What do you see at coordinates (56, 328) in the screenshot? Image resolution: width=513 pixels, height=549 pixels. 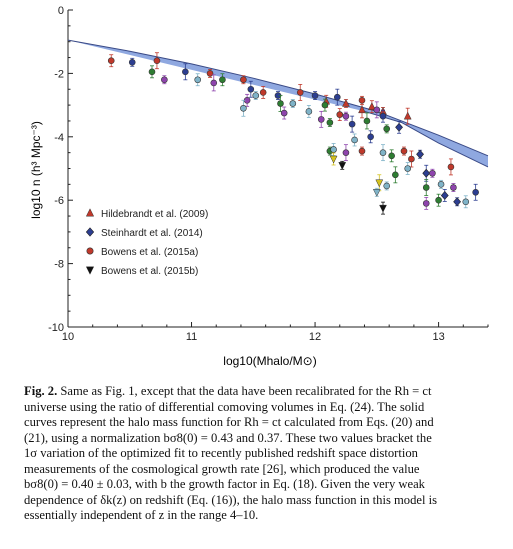 I see `y-tick-label: -10` at bounding box center [56, 328].